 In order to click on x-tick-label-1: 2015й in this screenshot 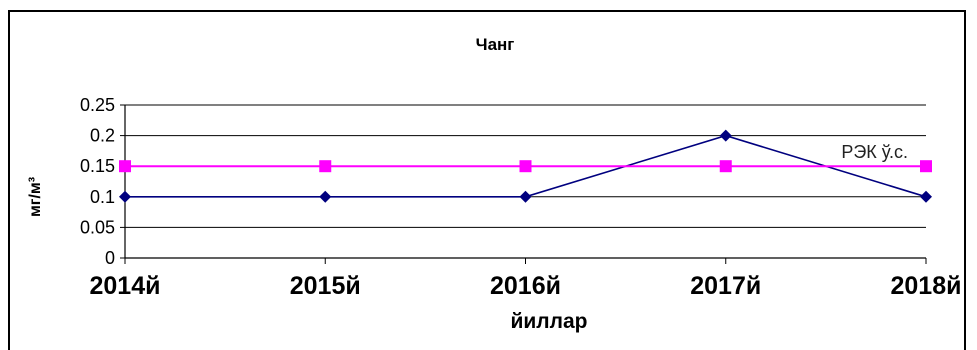, I will do `click(325, 286)`.